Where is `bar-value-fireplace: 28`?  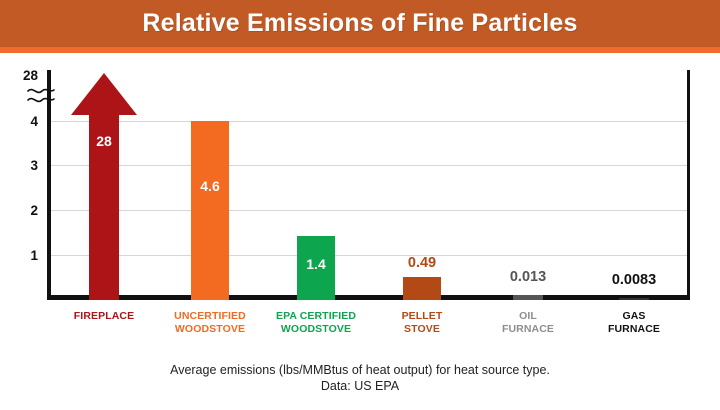
bar-value-fireplace: 28 is located at coordinates (104, 141).